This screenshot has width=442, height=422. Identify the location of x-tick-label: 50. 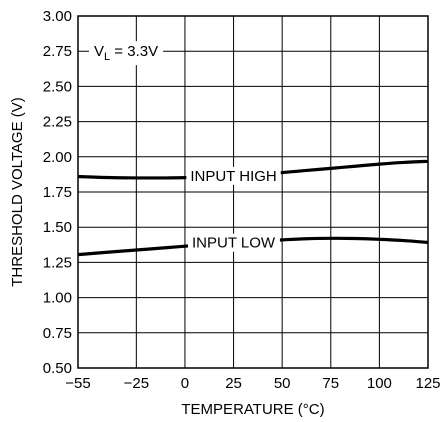
(282, 383).